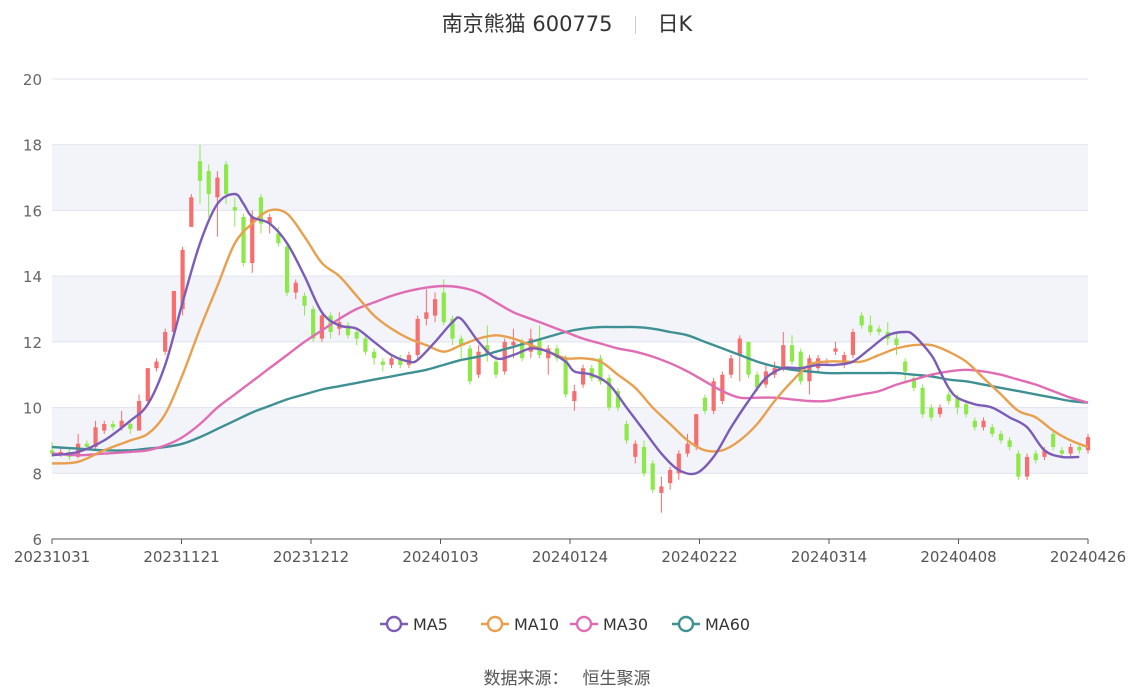 This screenshot has width=1134, height=689. I want to click on x-tick-label: 20240222, so click(699, 557).